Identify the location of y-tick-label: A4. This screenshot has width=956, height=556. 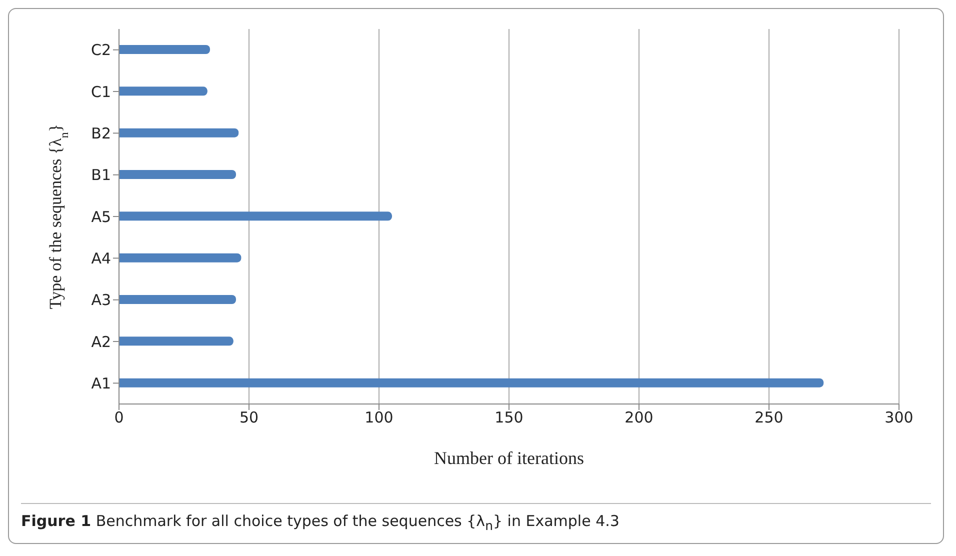
(101, 258).